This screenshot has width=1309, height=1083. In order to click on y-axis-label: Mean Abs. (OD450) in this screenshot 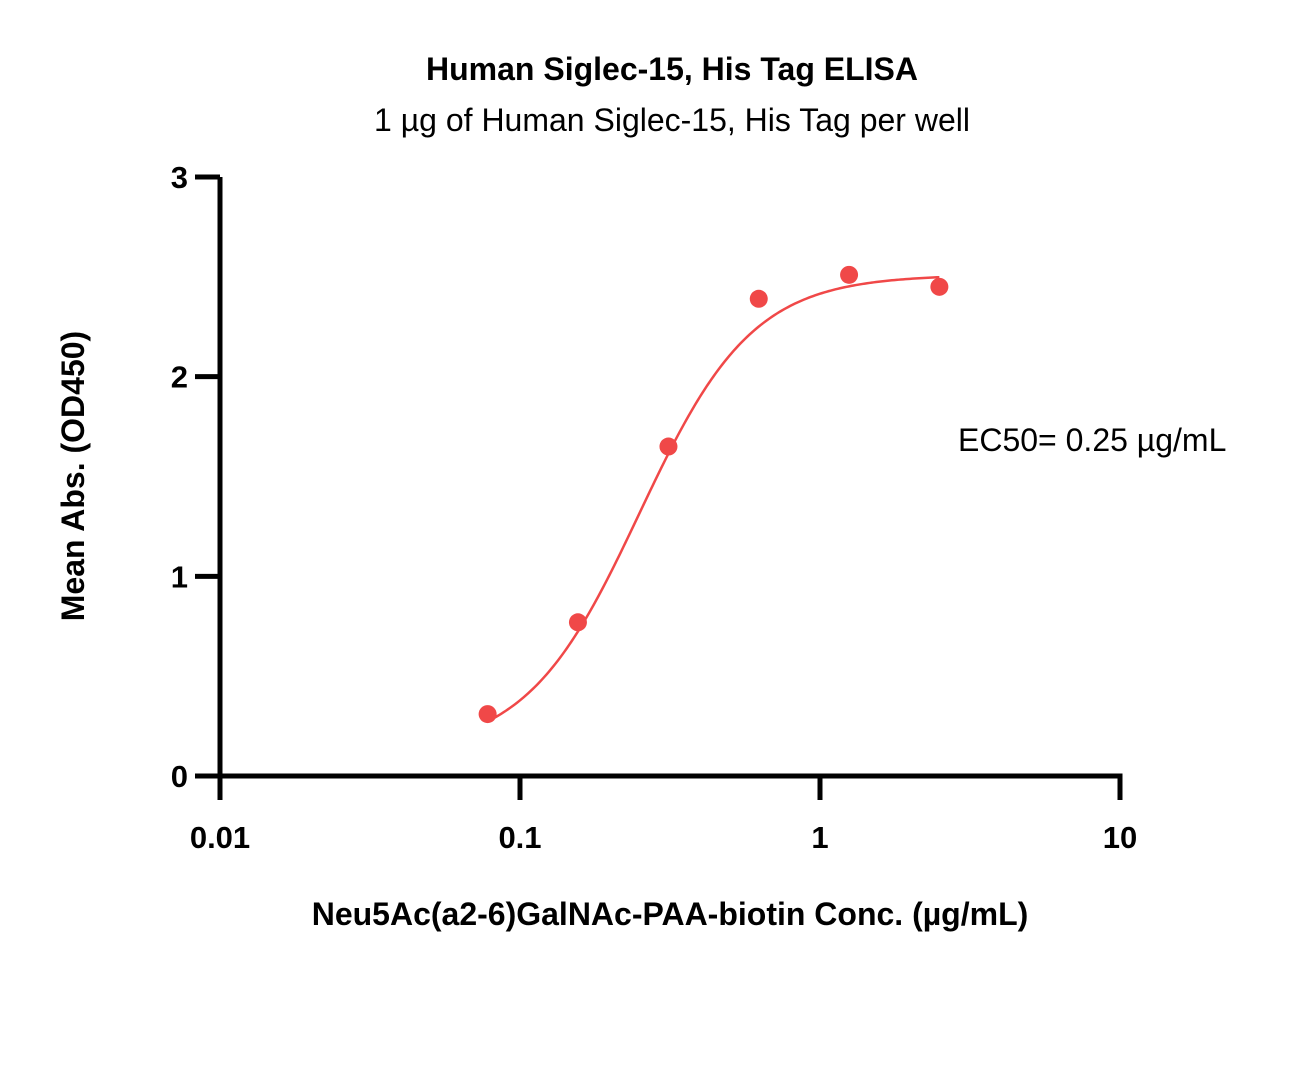, I will do `click(73, 476)`.